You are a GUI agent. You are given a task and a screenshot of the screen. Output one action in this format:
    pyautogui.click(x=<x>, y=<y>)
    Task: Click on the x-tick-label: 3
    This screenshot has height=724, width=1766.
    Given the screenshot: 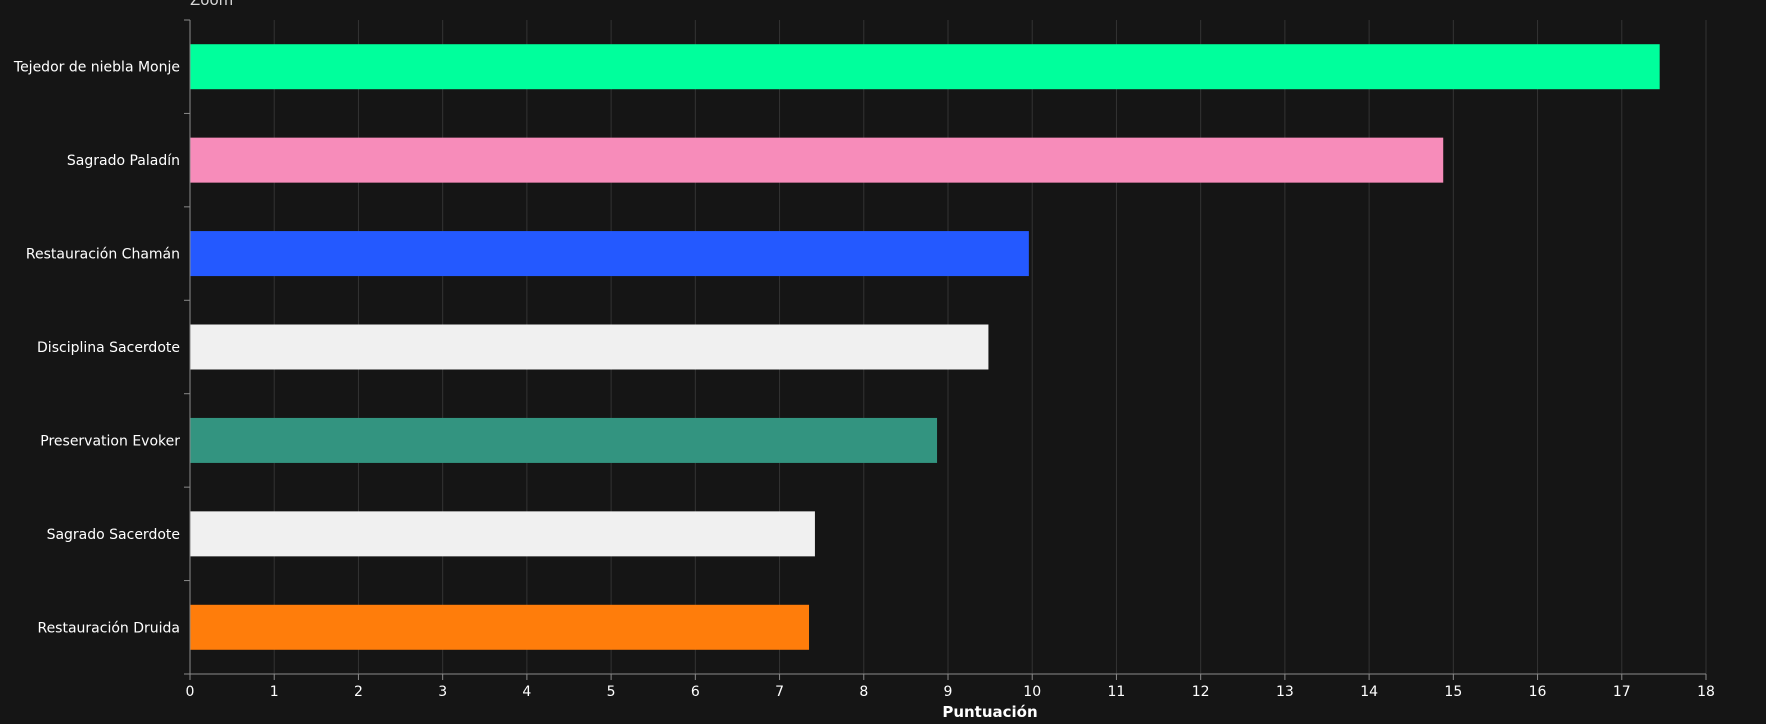 What is the action you would take?
    pyautogui.click(x=442, y=692)
    